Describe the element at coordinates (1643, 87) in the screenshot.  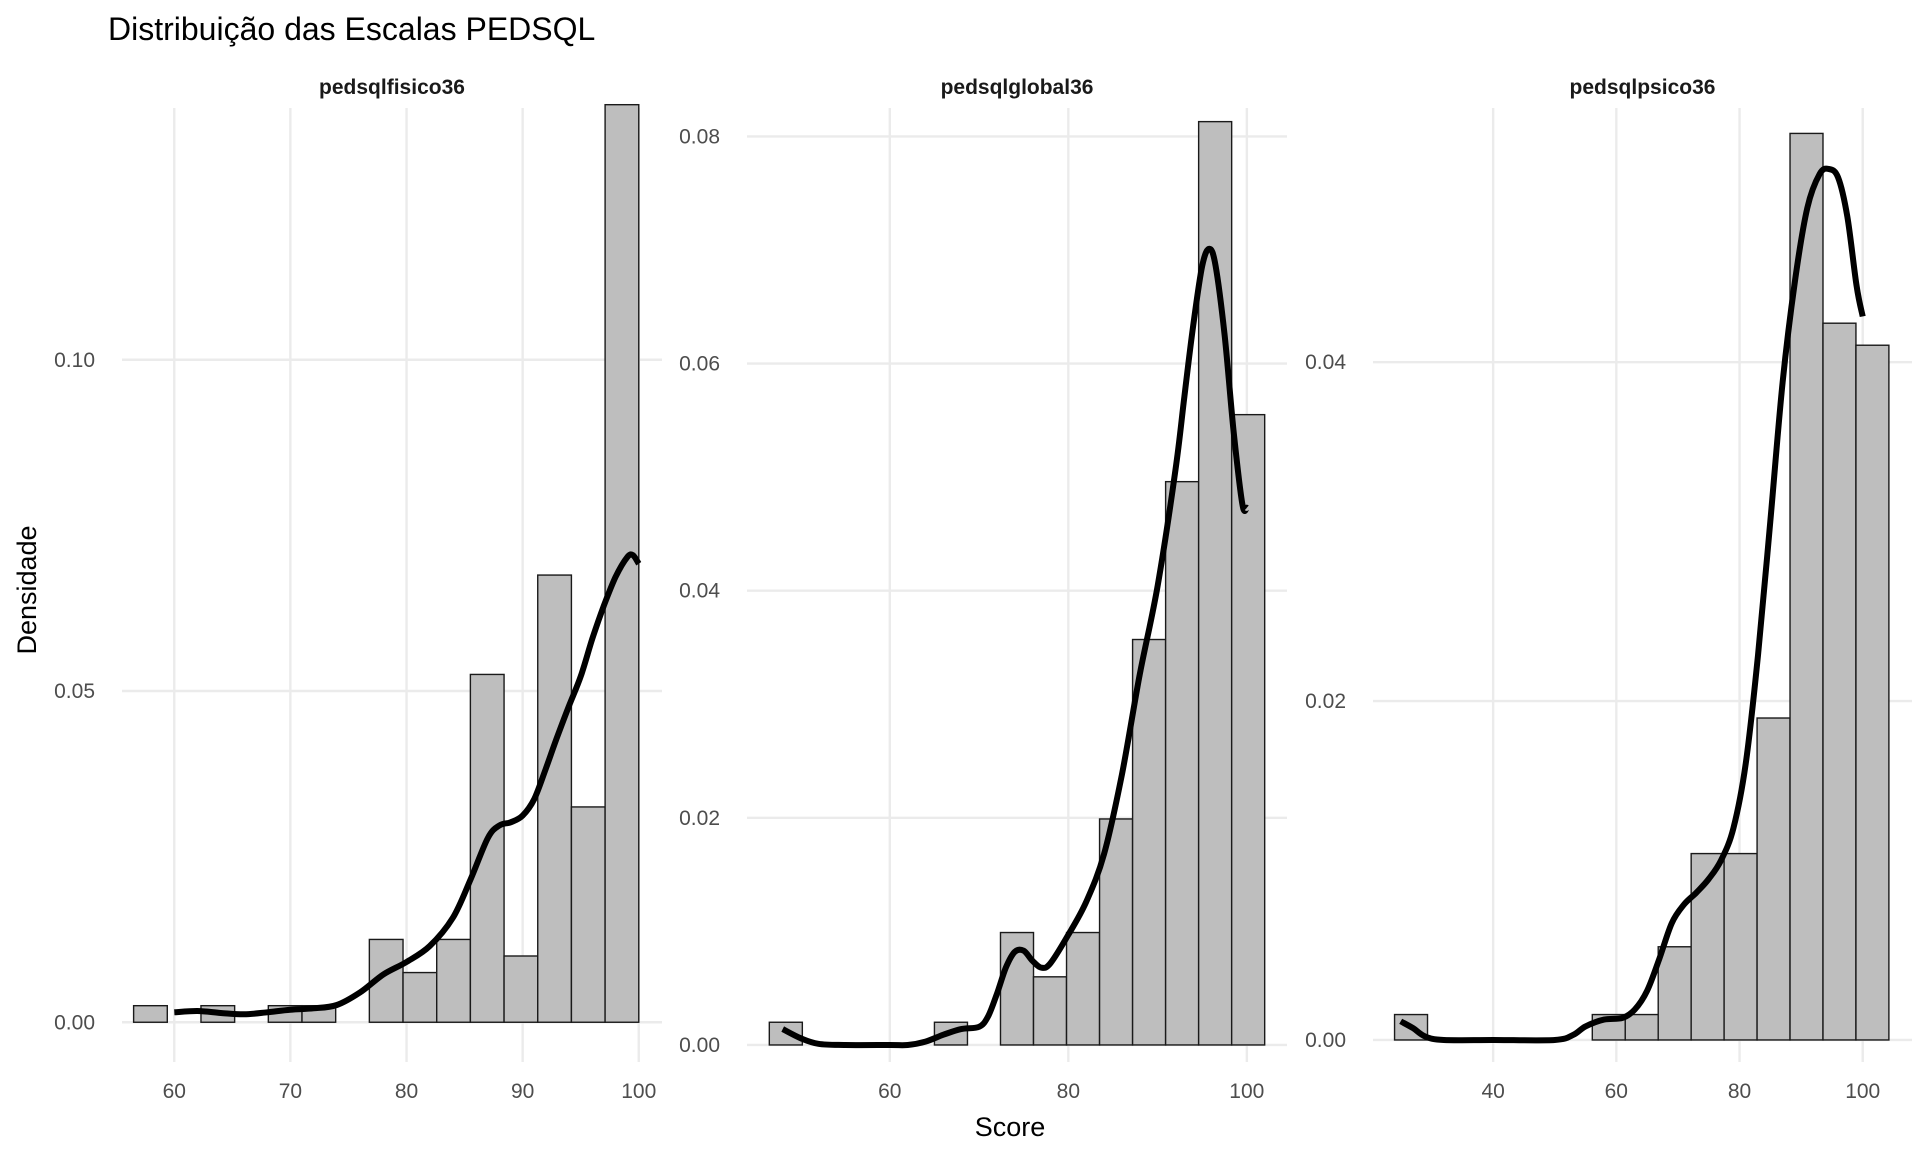
I see `facet-strip-label: pedsqlpsico36` at that location.